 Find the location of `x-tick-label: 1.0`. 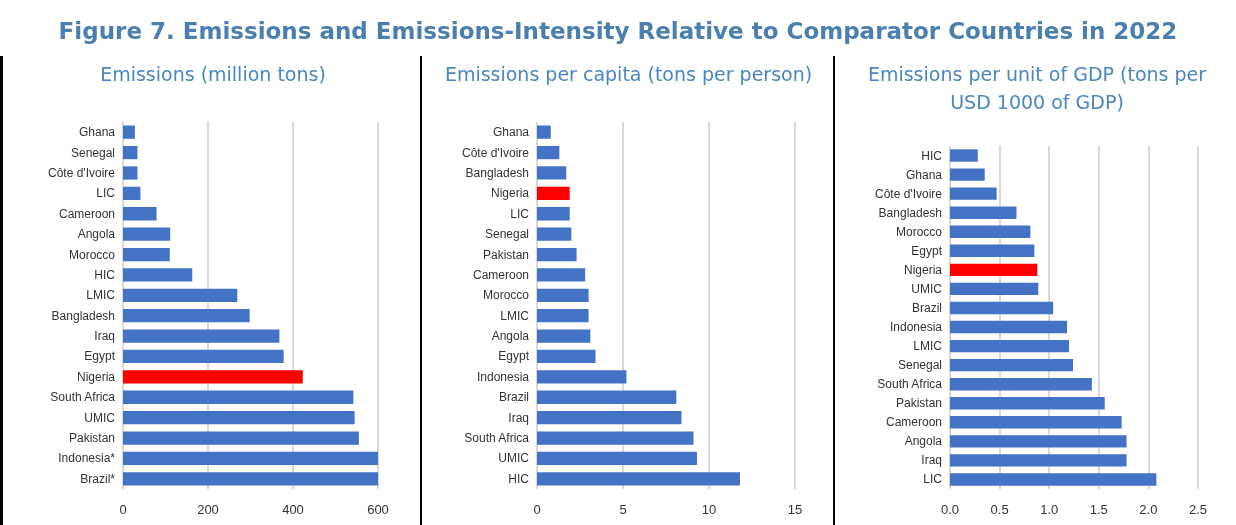

x-tick-label: 1.0 is located at coordinates (1049, 509).